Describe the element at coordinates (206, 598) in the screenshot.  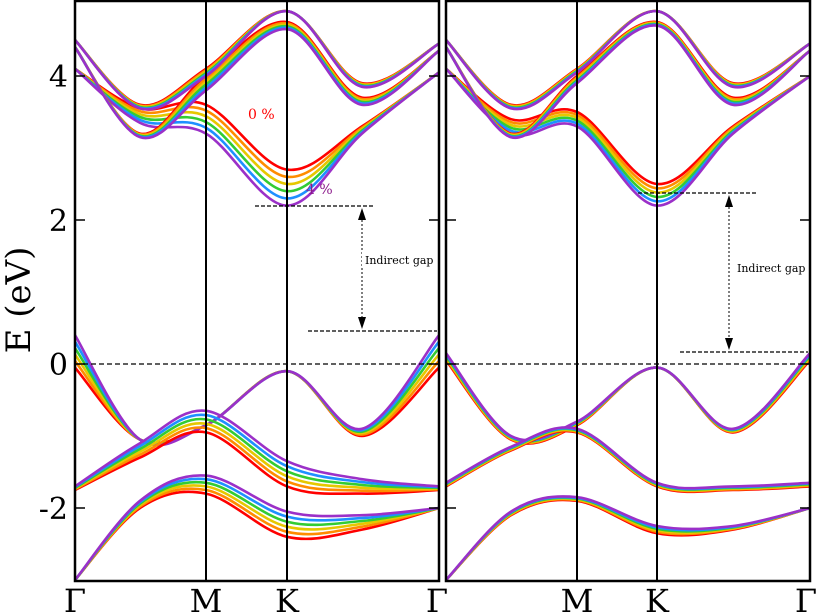
I see `kpoint-label-M-left: M` at that location.